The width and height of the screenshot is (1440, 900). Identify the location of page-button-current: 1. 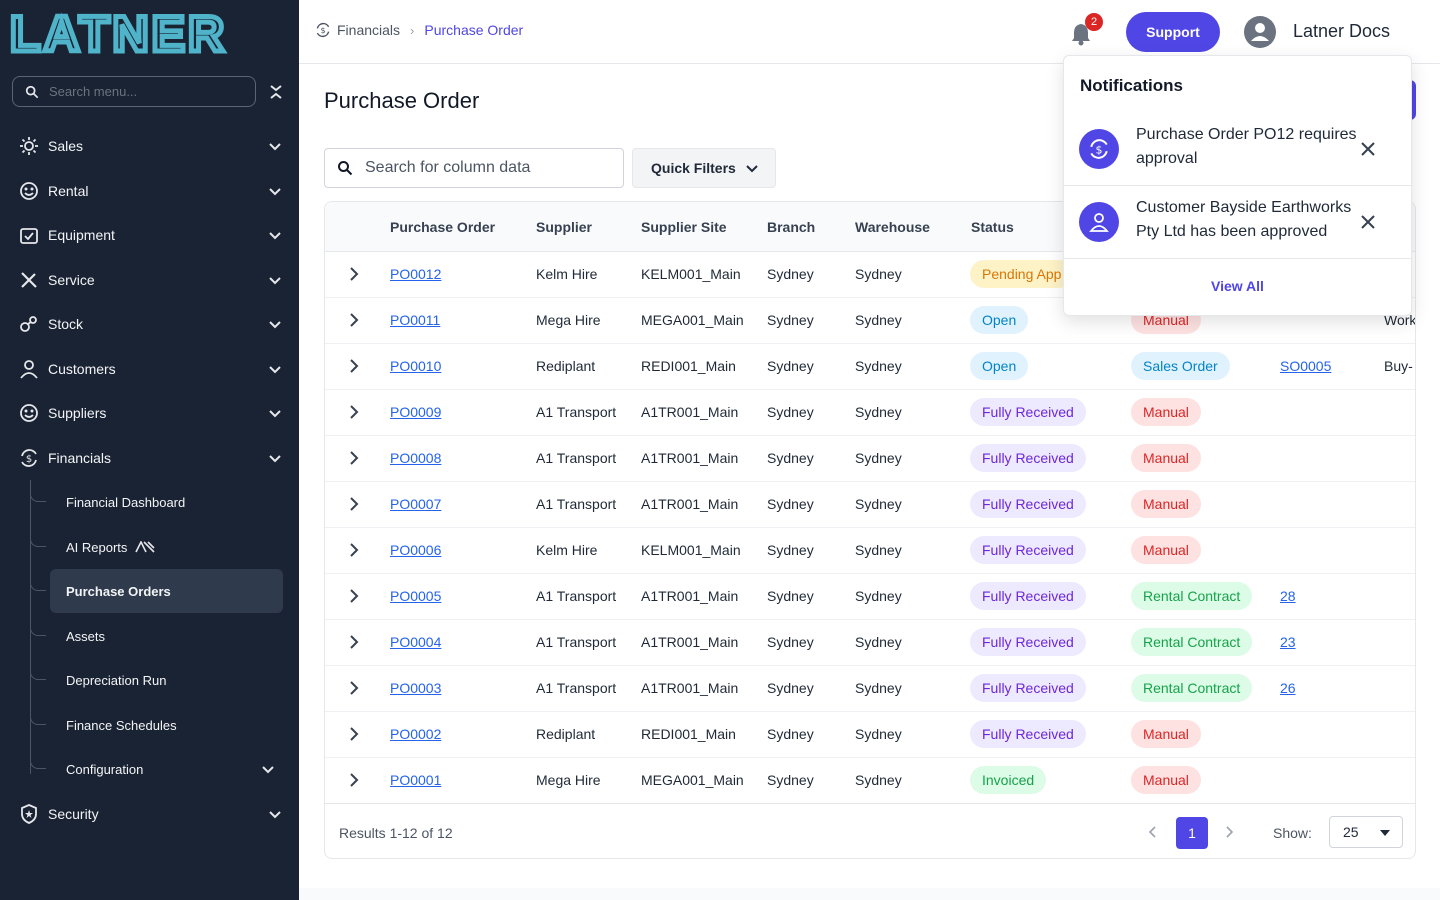
(1192, 833).